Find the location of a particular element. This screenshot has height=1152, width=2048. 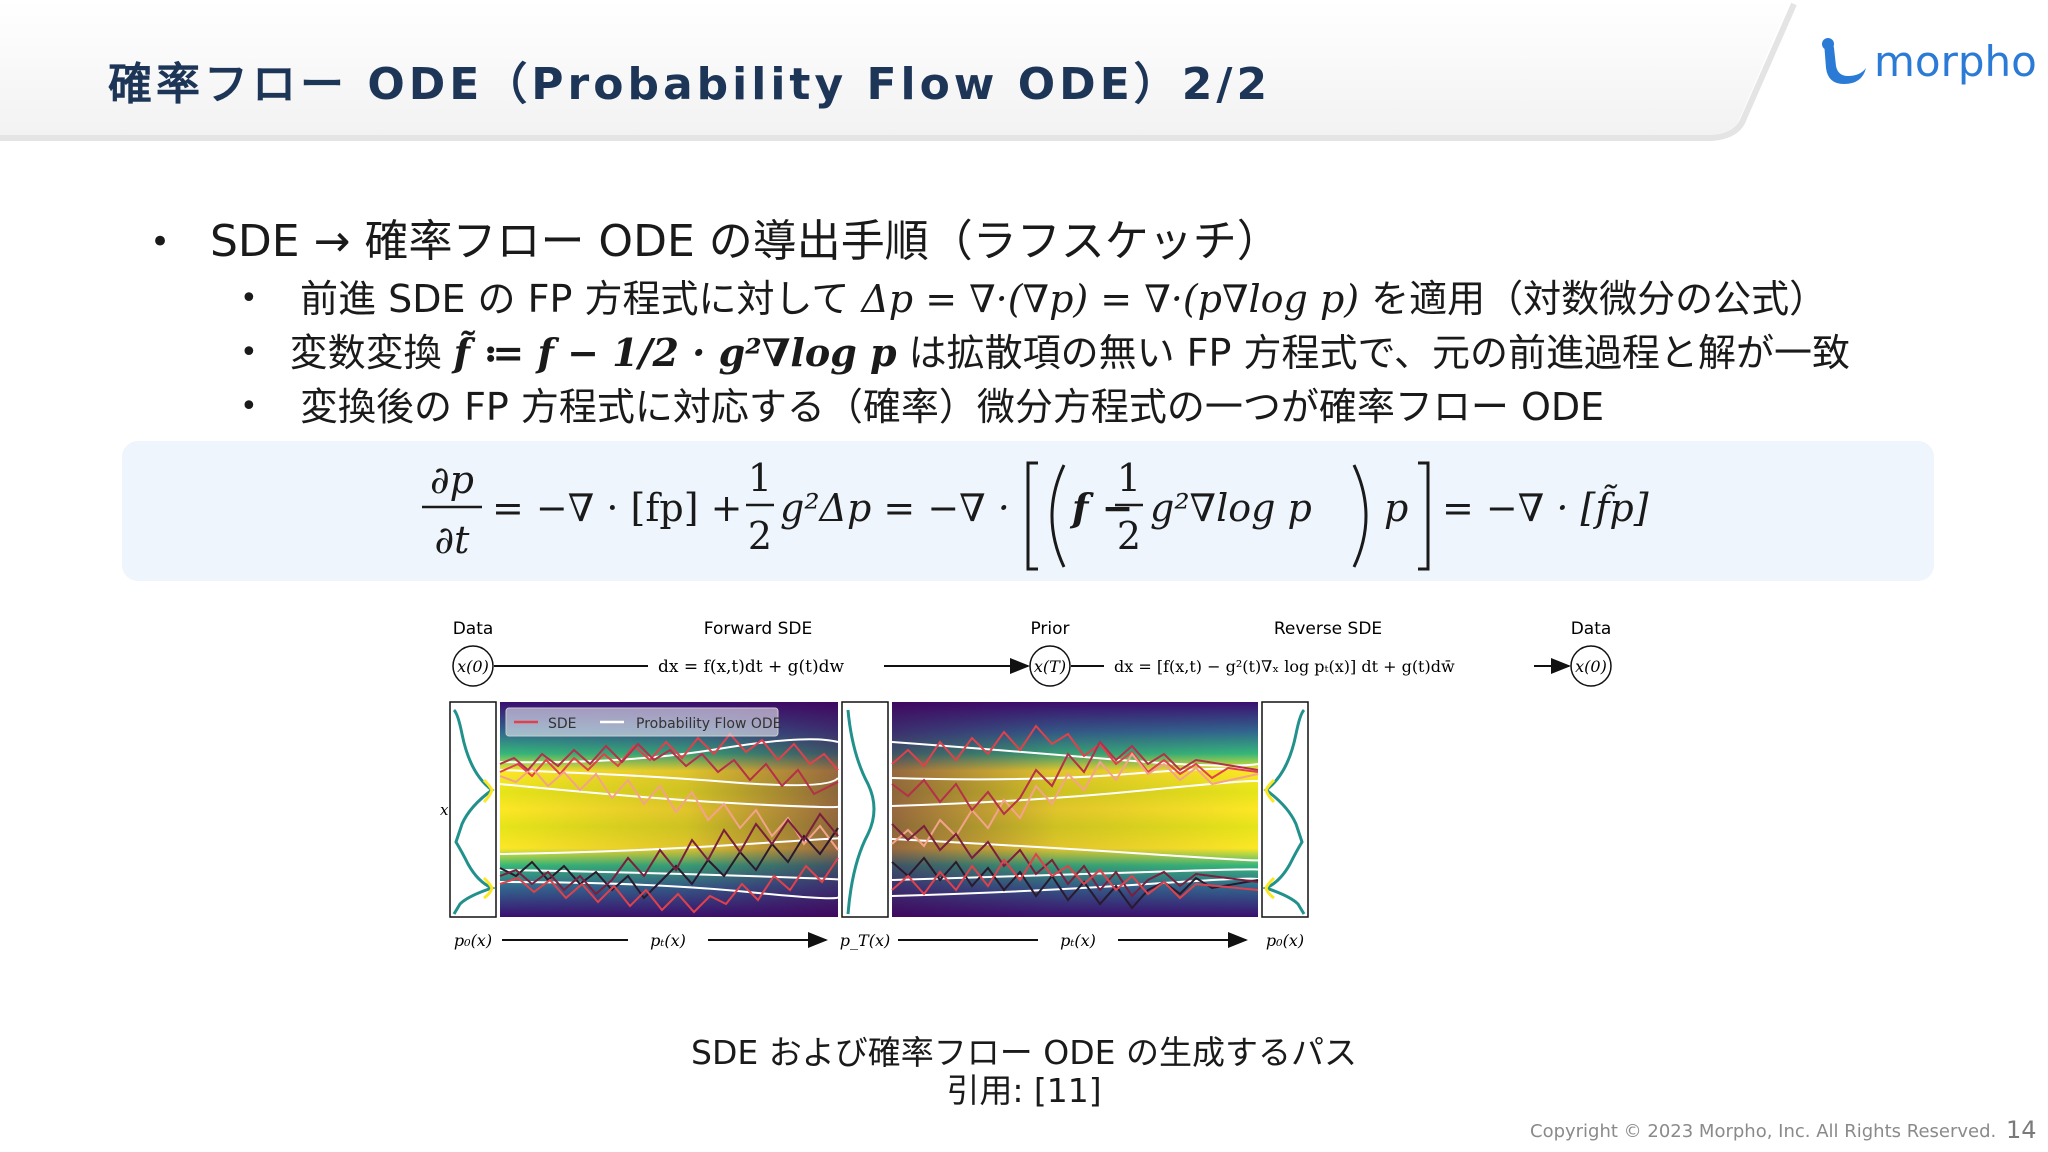

eq-half-num: 1 is located at coordinates (760, 478).